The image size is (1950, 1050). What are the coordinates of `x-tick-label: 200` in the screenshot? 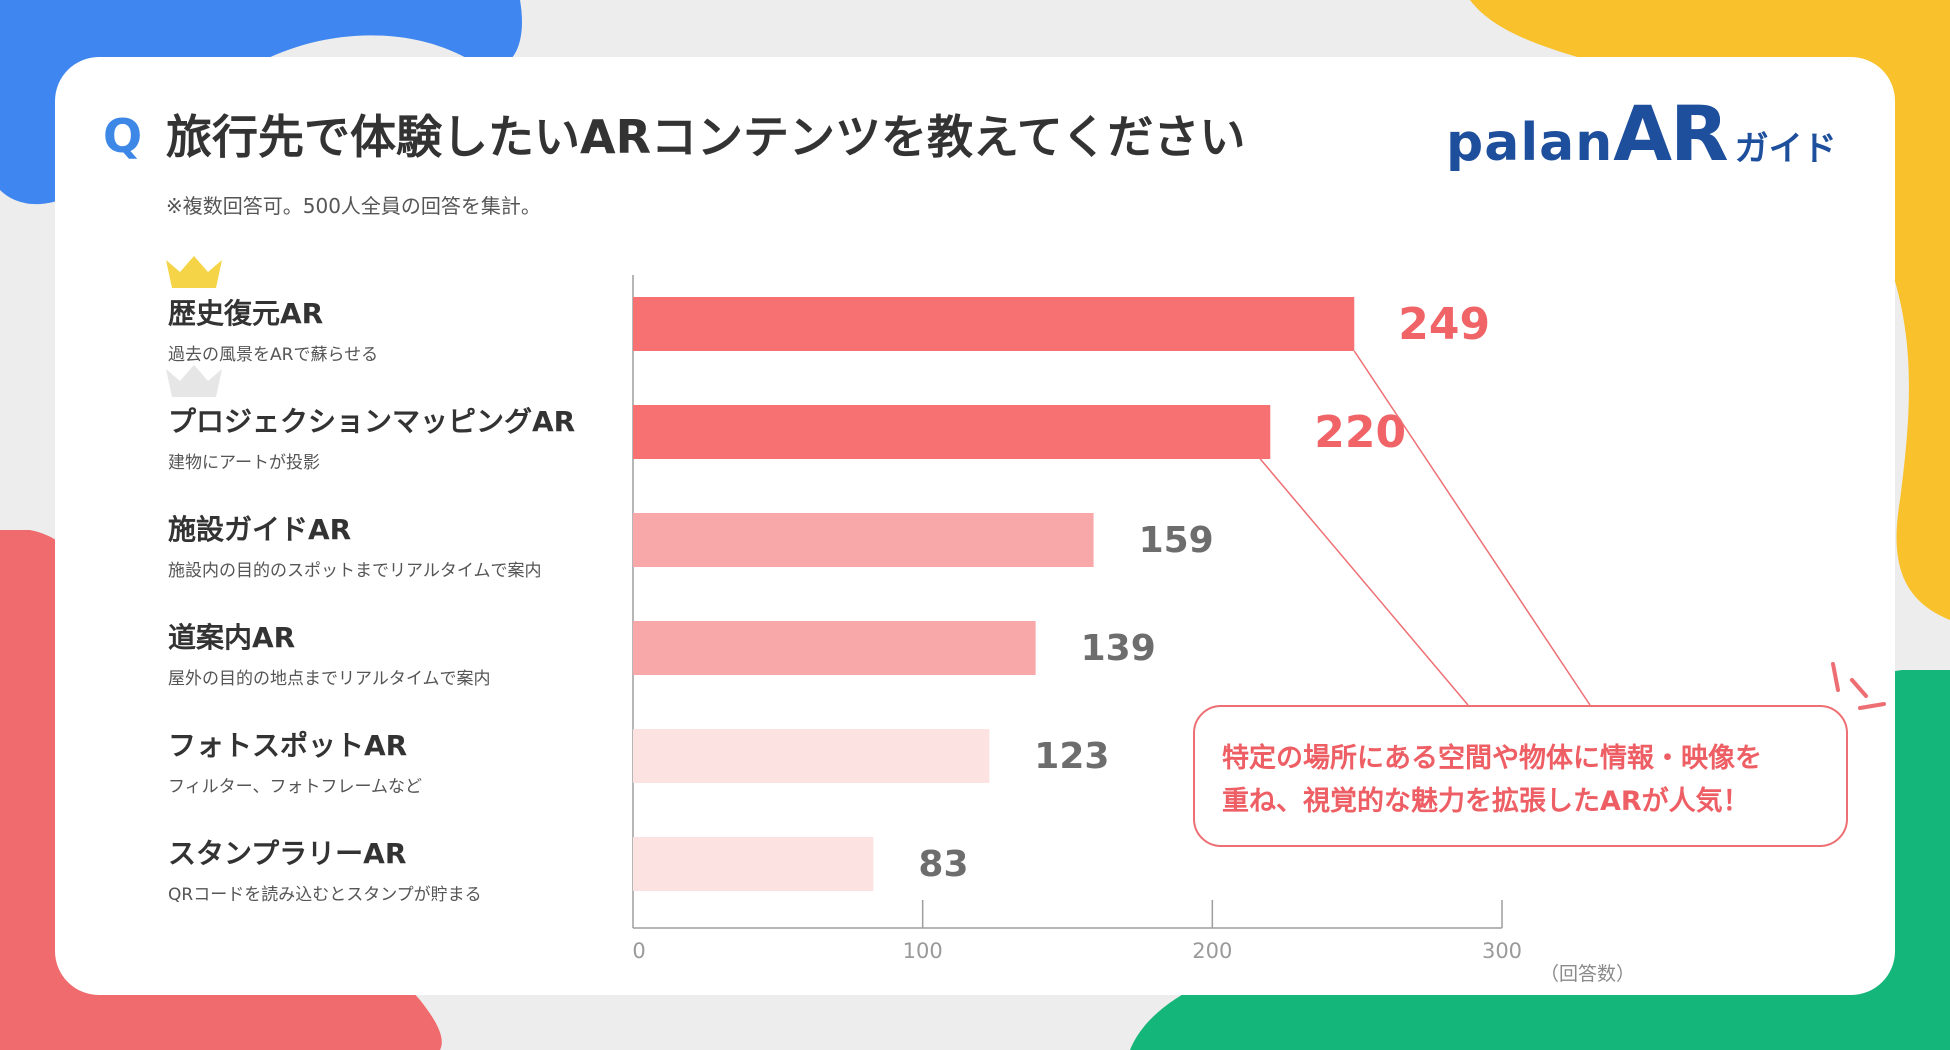 It's located at (1212, 951).